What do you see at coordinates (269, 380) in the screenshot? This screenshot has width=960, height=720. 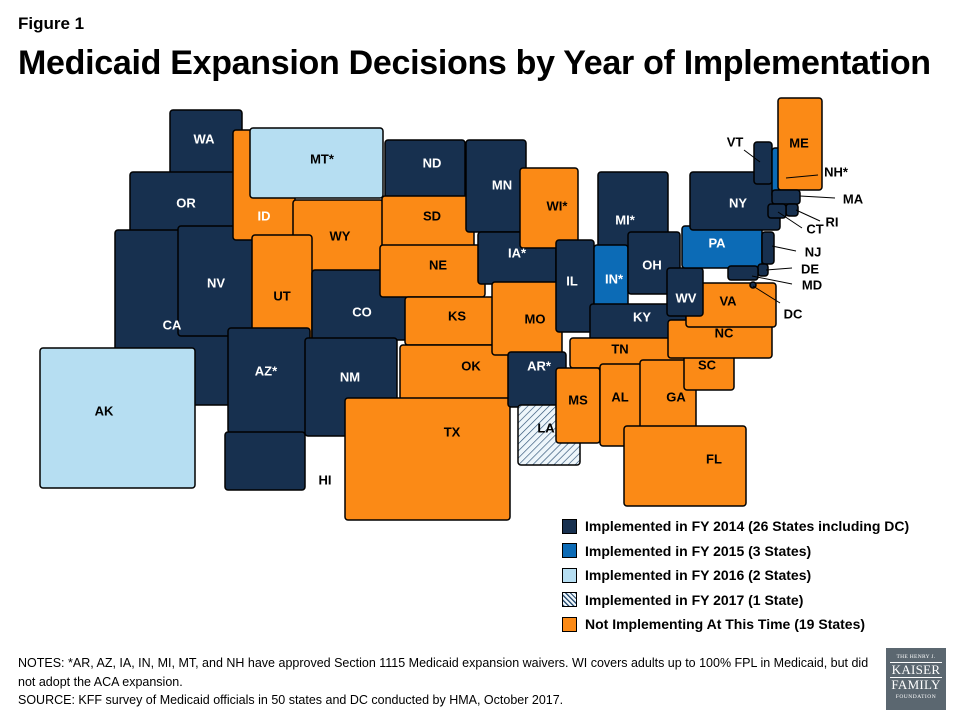 I see `state-az` at bounding box center [269, 380].